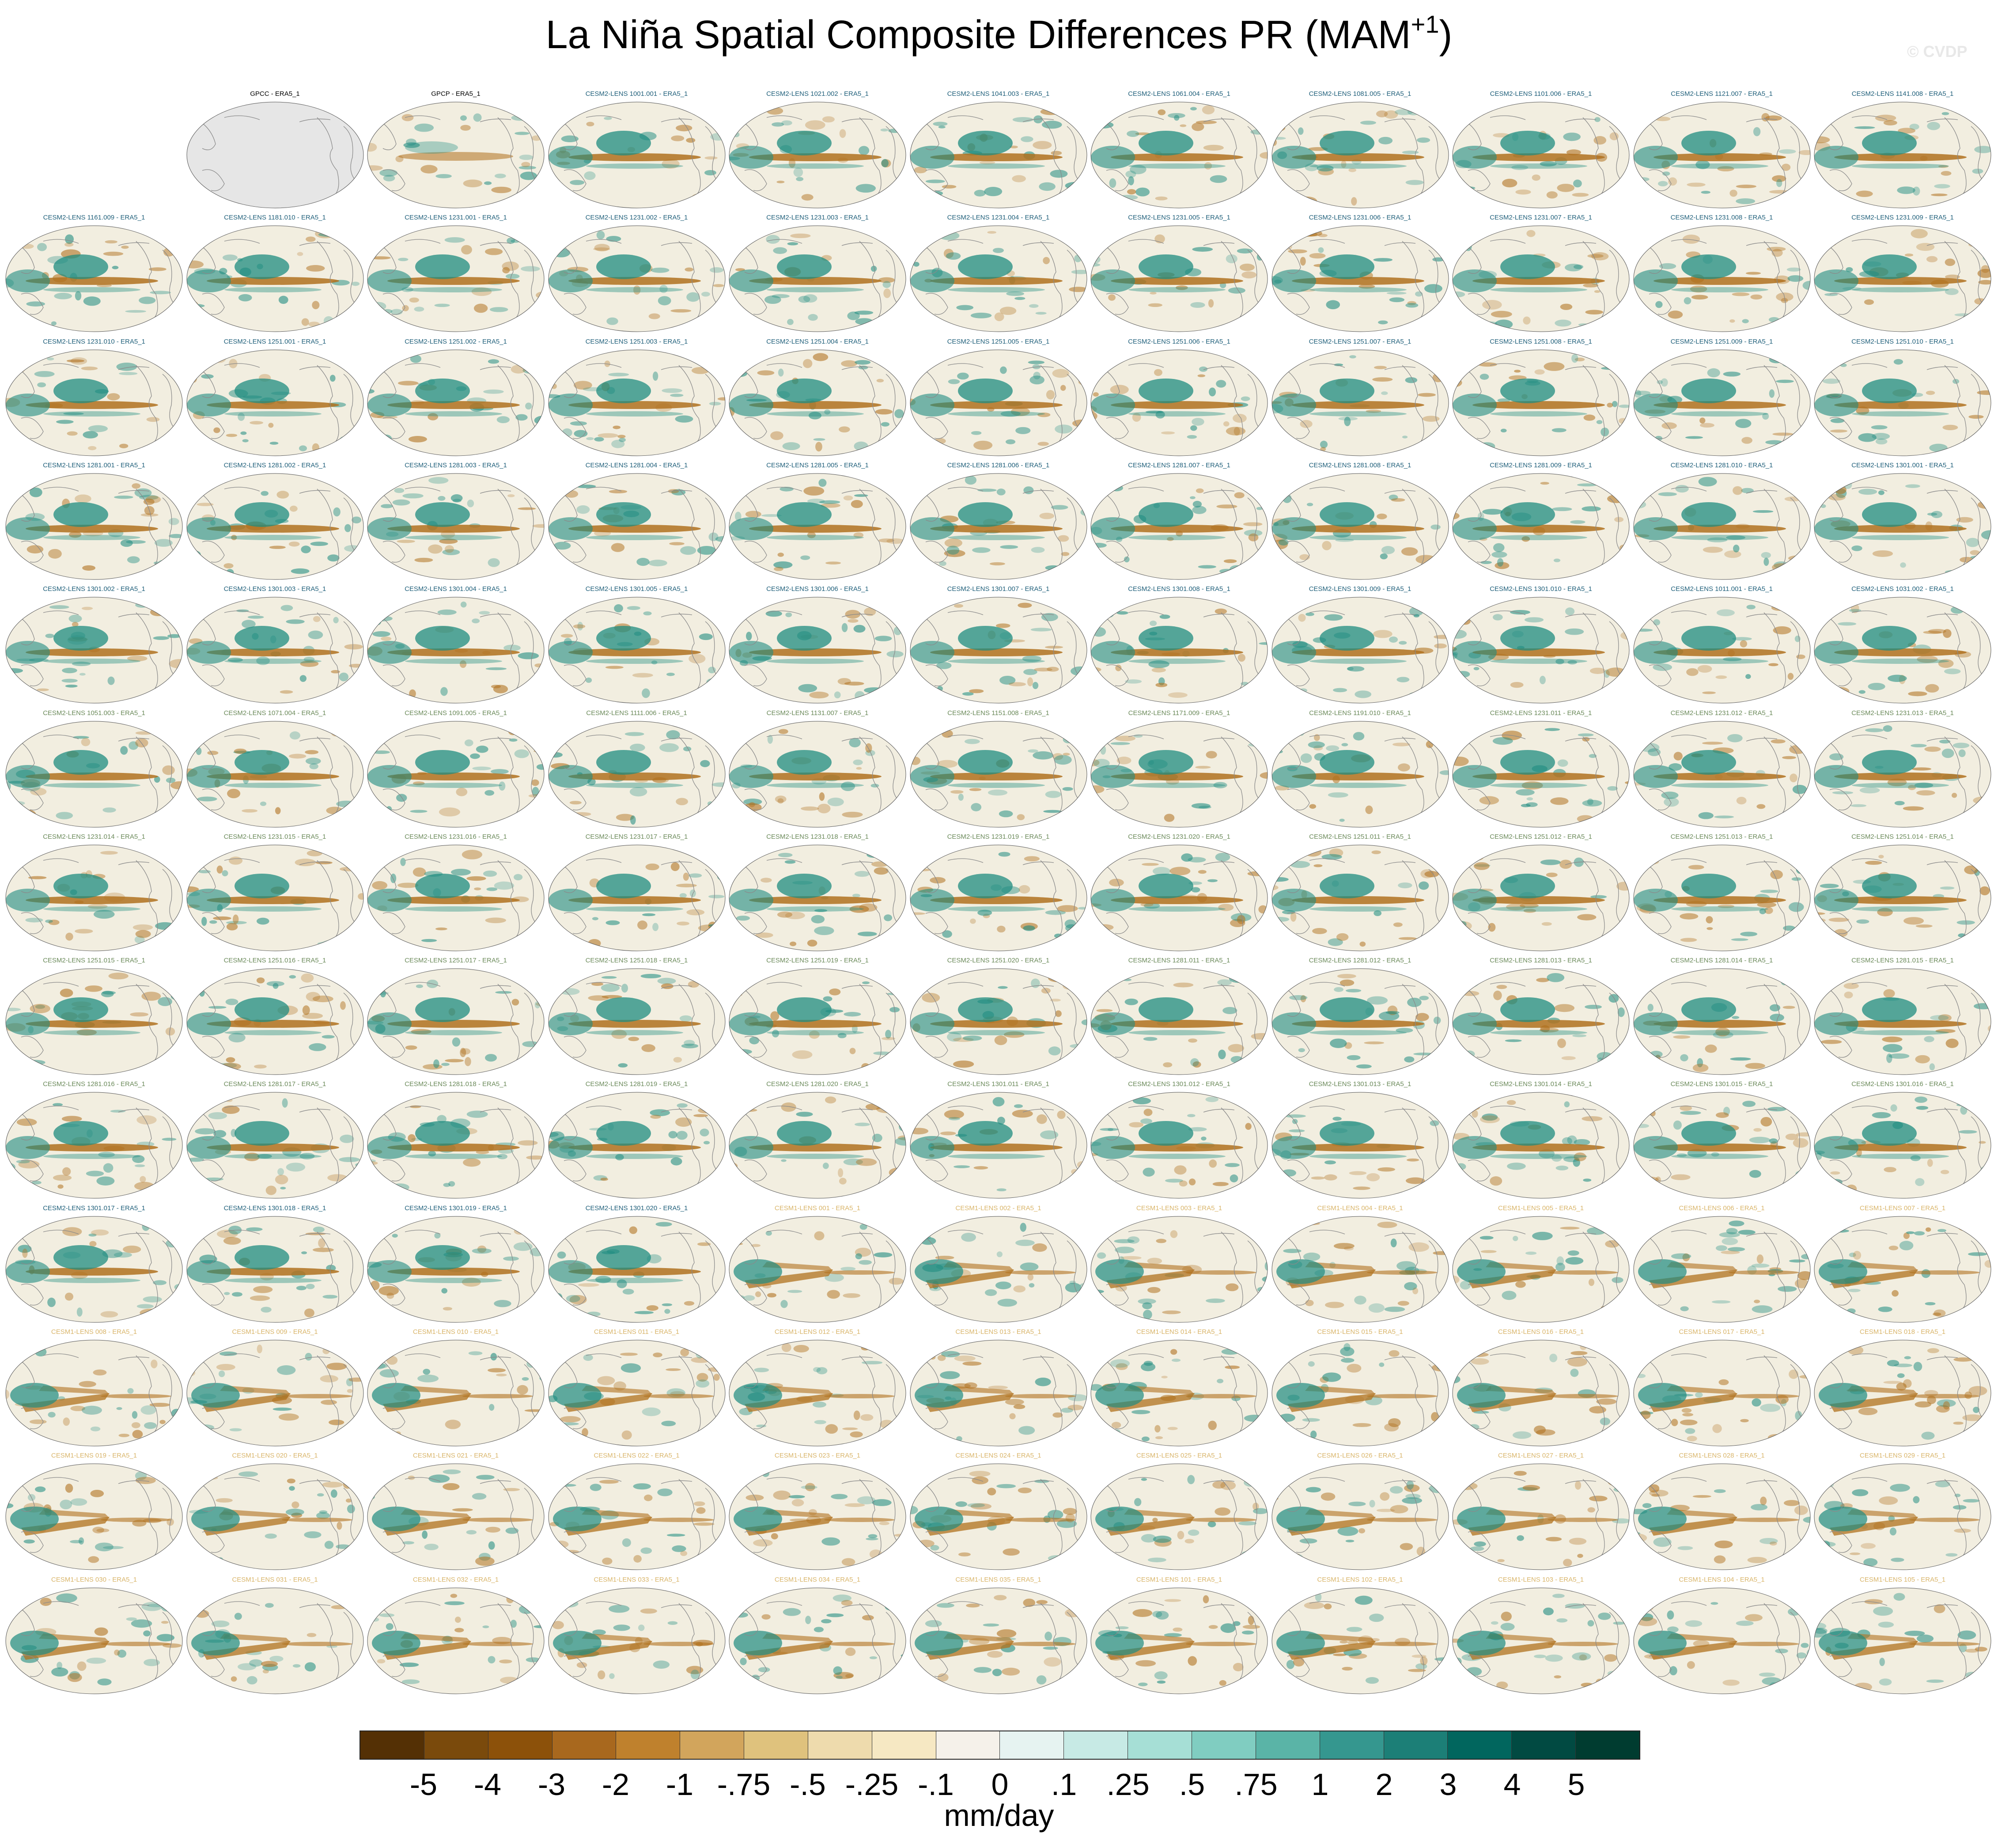 The height and width of the screenshot is (1848, 1998). Describe the element at coordinates (94, 465) in the screenshot. I see `panel-title: CESM2-LENS 1281.001 - ERA5_1` at that location.